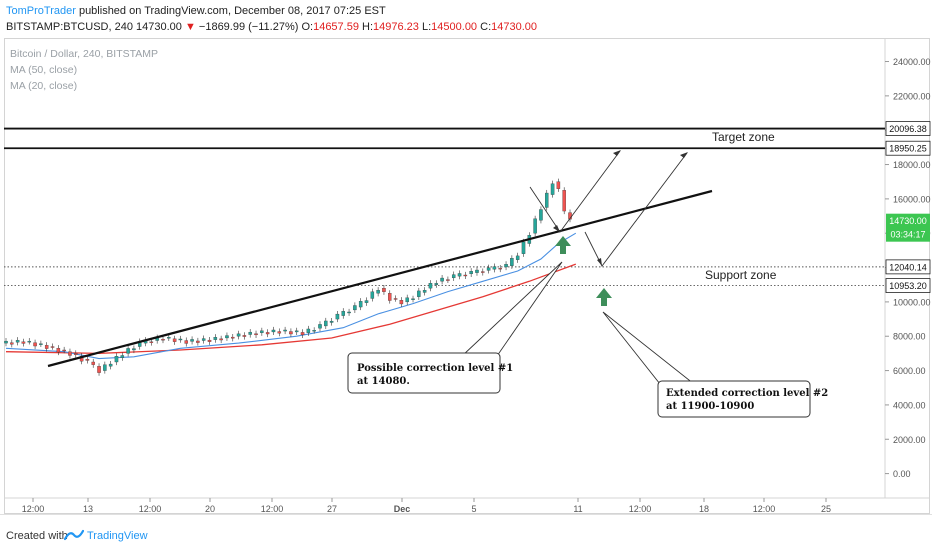  Describe the element at coordinates (37, 536) in the screenshot. I see `created-with-label: Created with` at that location.